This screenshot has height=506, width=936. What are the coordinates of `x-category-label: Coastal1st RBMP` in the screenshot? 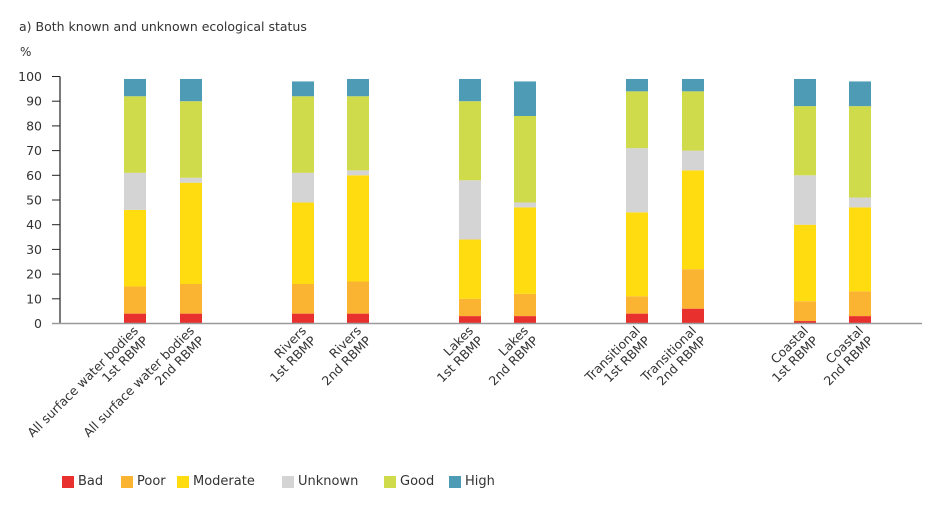 It's located at (790, 354).